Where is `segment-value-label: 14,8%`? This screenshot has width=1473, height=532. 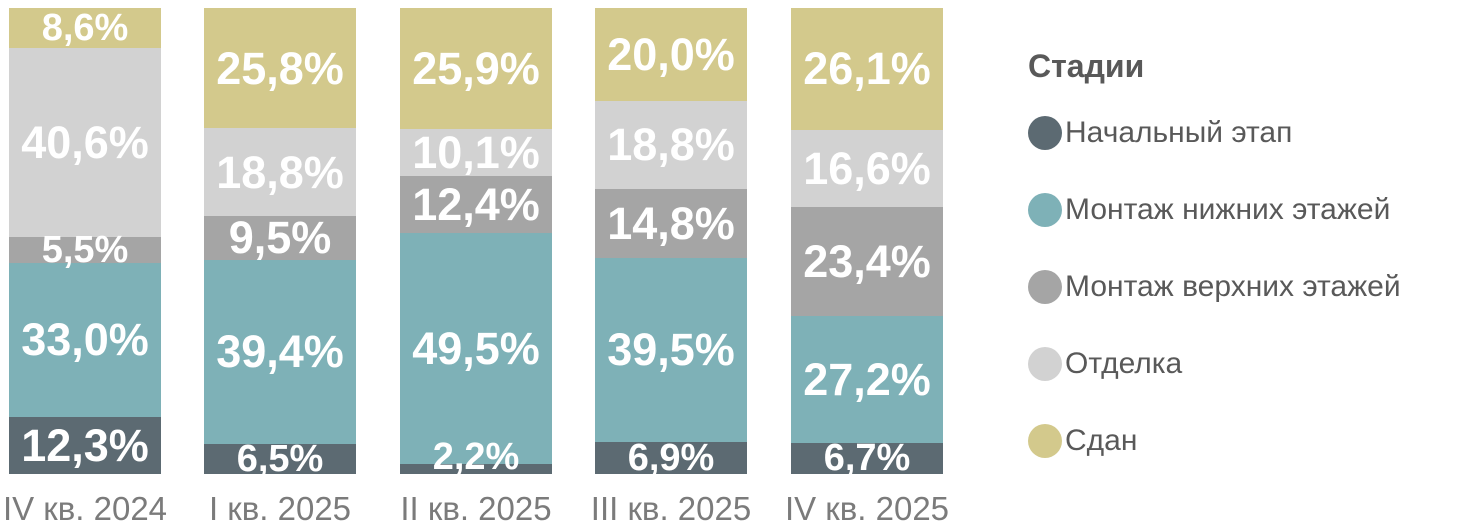
segment-value-label: 14,8% is located at coordinates (671, 223).